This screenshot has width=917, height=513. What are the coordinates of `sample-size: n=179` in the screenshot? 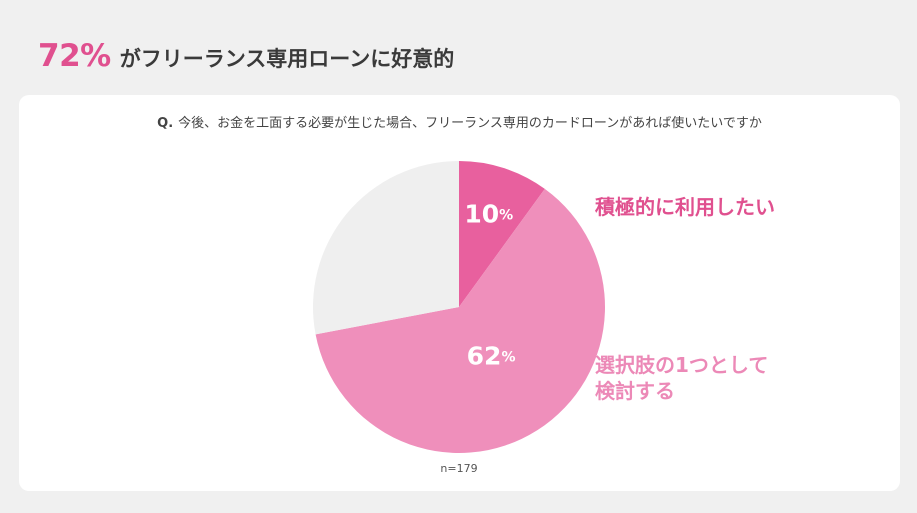 It's located at (459, 468).